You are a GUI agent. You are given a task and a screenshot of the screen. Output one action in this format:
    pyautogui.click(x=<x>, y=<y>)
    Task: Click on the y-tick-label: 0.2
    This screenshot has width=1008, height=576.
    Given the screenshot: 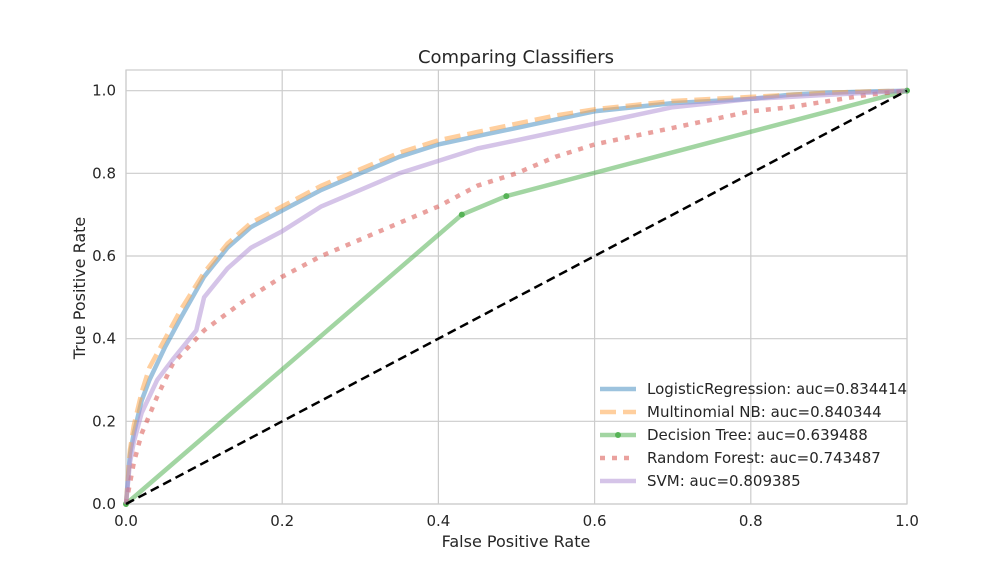 What is the action you would take?
    pyautogui.click(x=104, y=421)
    